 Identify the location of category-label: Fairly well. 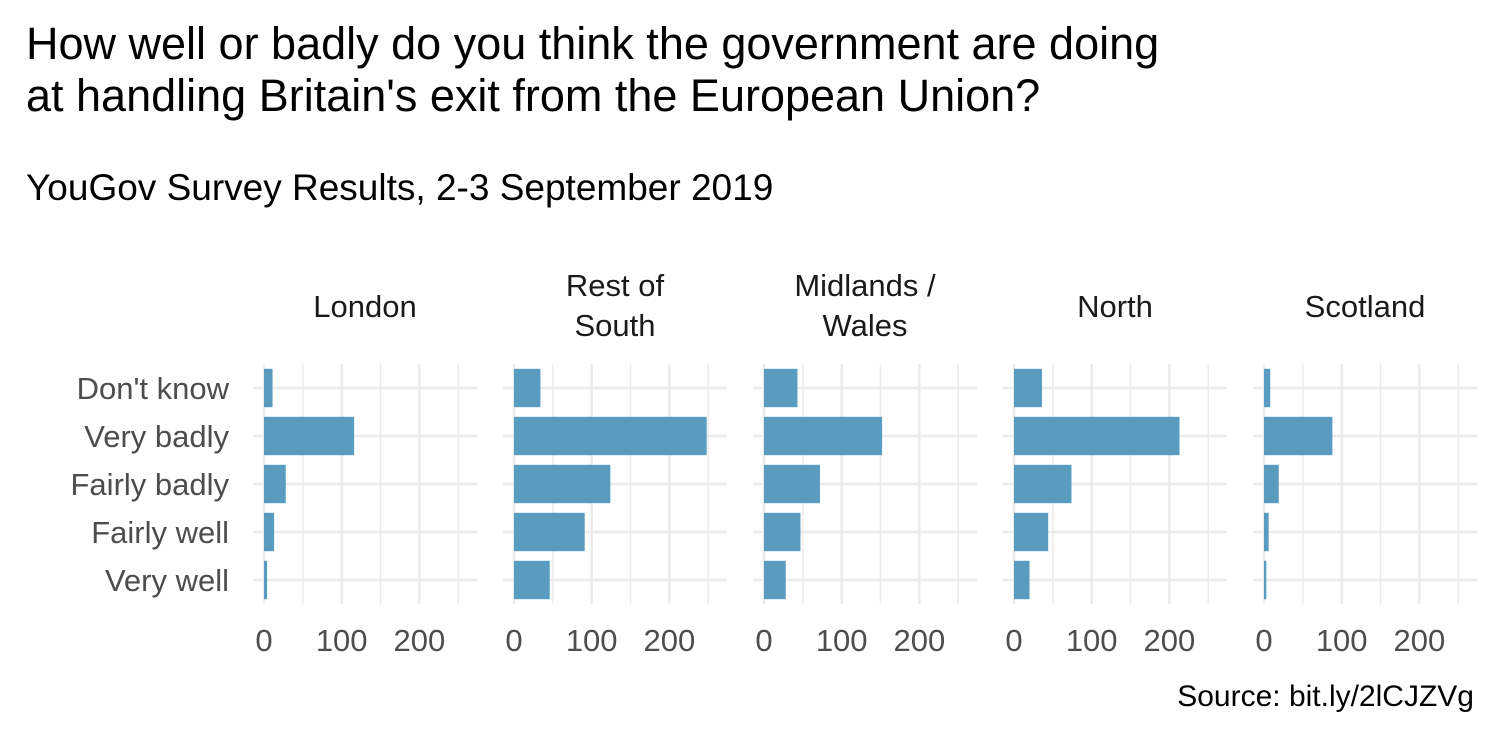
(160, 532).